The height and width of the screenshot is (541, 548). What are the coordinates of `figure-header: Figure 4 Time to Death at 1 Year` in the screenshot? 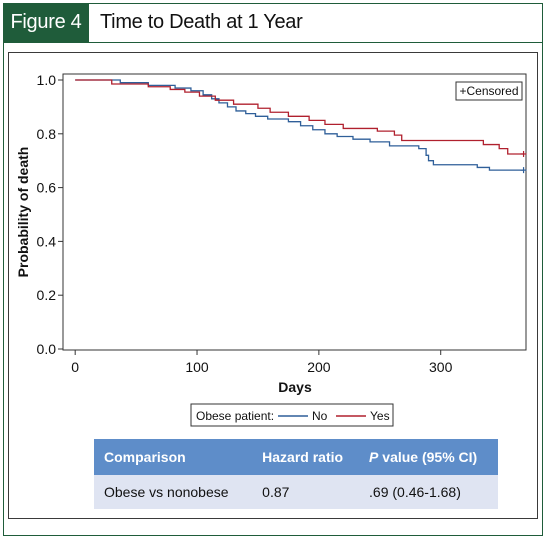 It's located at (273, 23).